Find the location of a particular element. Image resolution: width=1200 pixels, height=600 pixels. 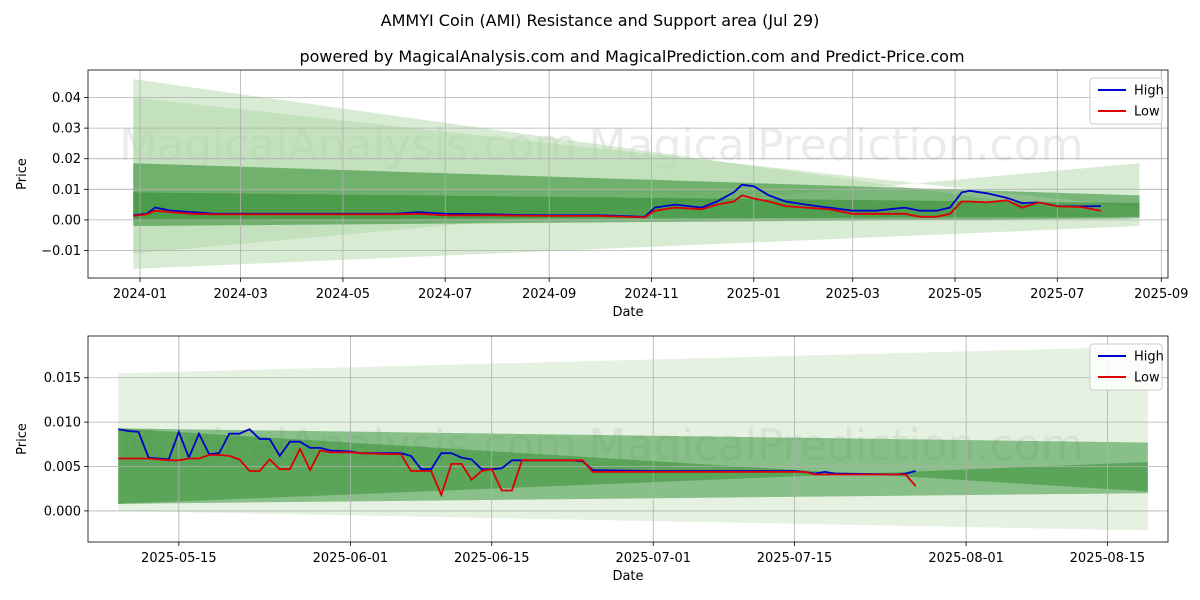

x-tick-label: 2025-01 is located at coordinates (754, 294).